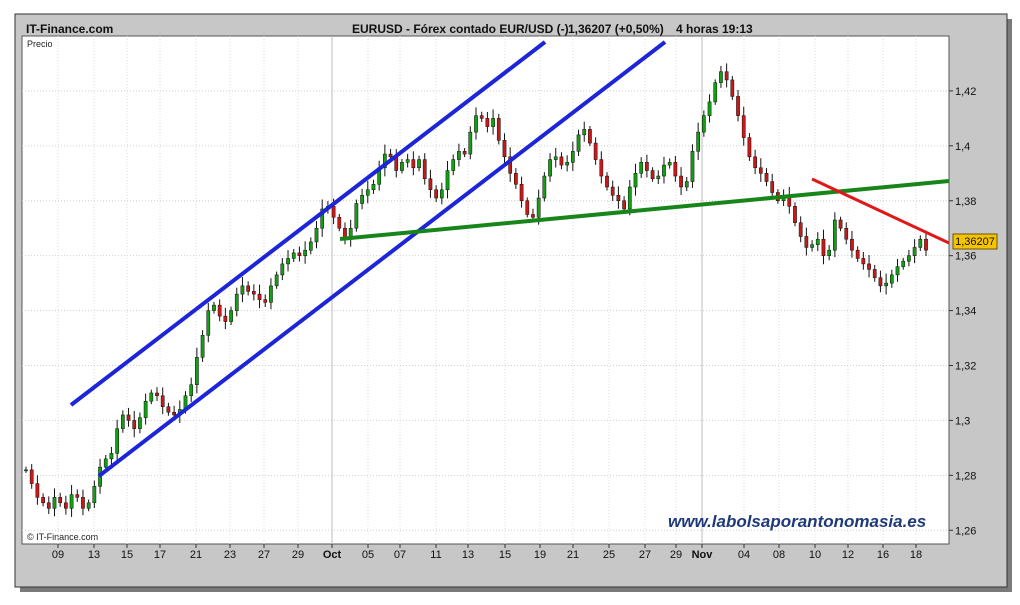  What do you see at coordinates (196, 555) in the screenshot?
I see `x-tick-label: 21` at bounding box center [196, 555].